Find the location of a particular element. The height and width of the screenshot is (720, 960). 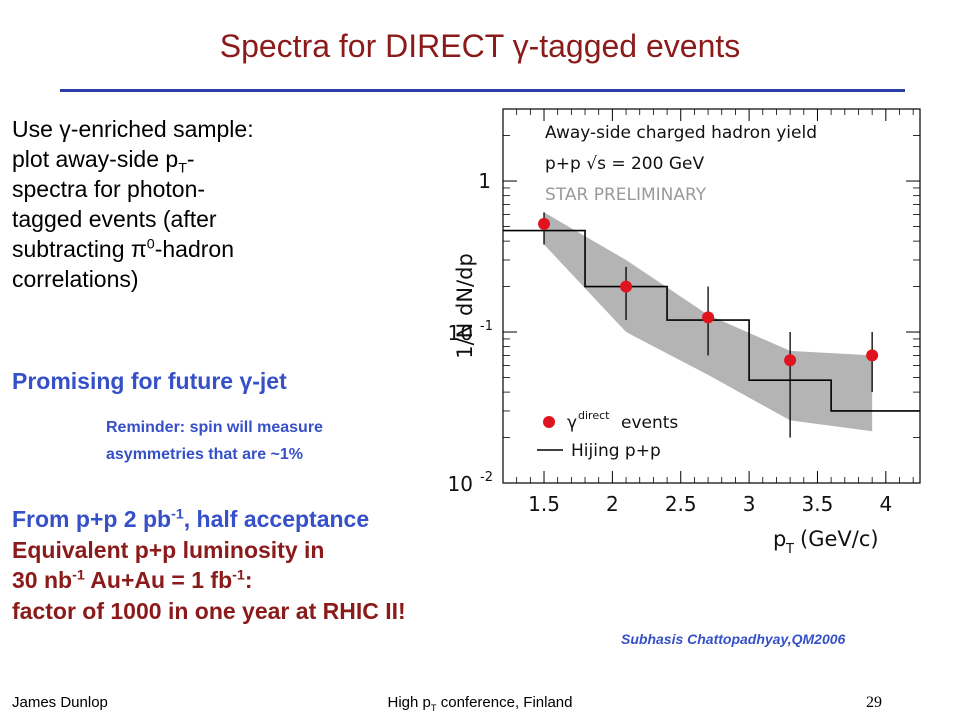

x-tick-label: 3.5 is located at coordinates (818, 504).